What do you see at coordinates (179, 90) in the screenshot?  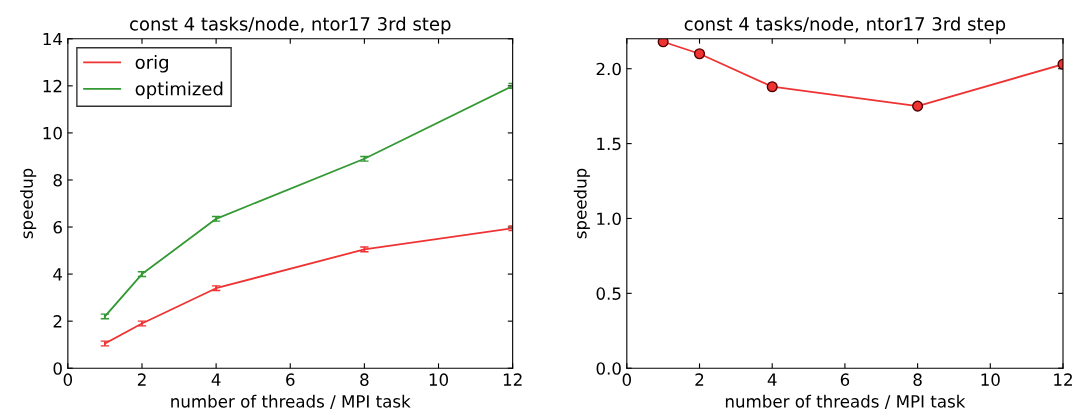 I see `legend-label: optimized` at bounding box center [179, 90].